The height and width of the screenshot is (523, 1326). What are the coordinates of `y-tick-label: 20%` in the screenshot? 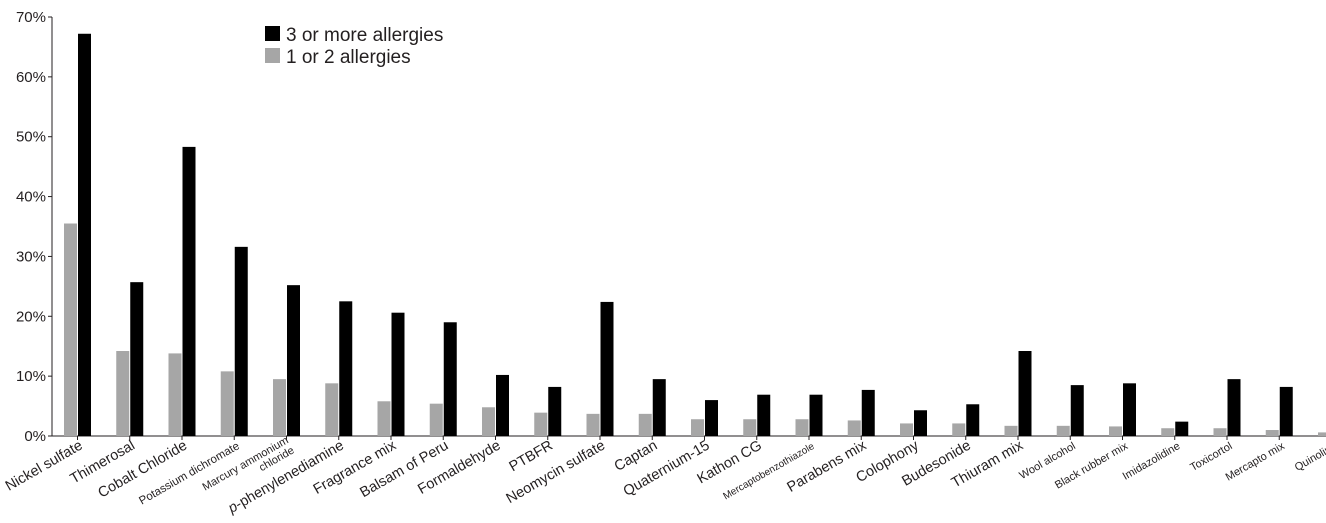 It's located at (31, 316).